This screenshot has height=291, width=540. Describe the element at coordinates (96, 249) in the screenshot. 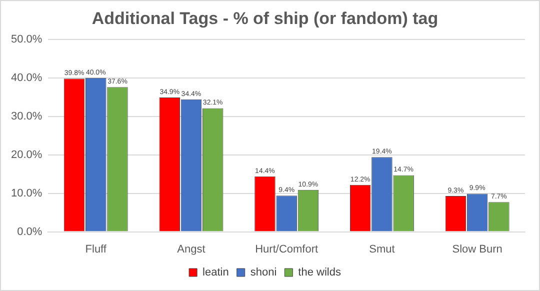

I see `x-tick-label: Fluff` at that location.